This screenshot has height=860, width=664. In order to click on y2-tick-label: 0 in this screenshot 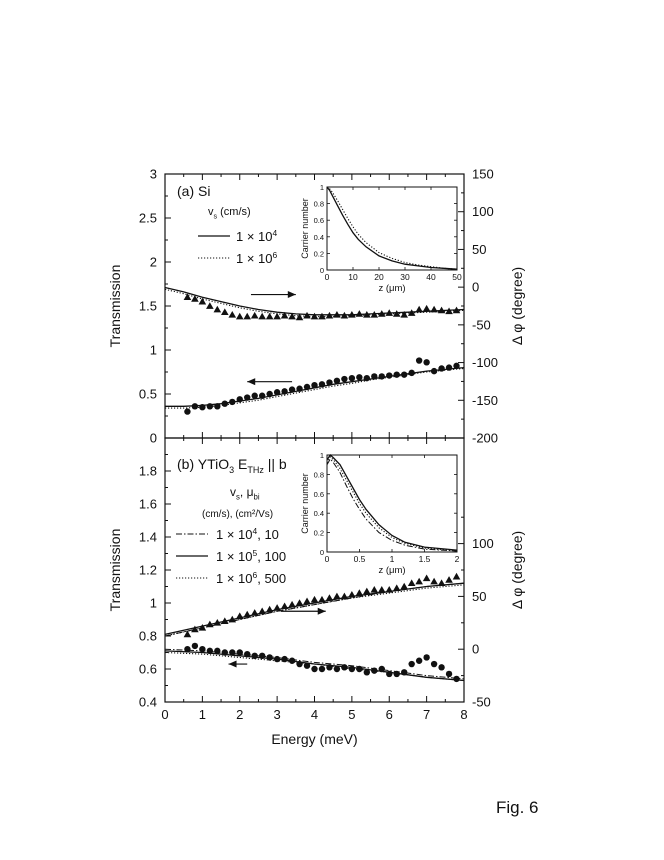, I will do `click(475, 649)`.